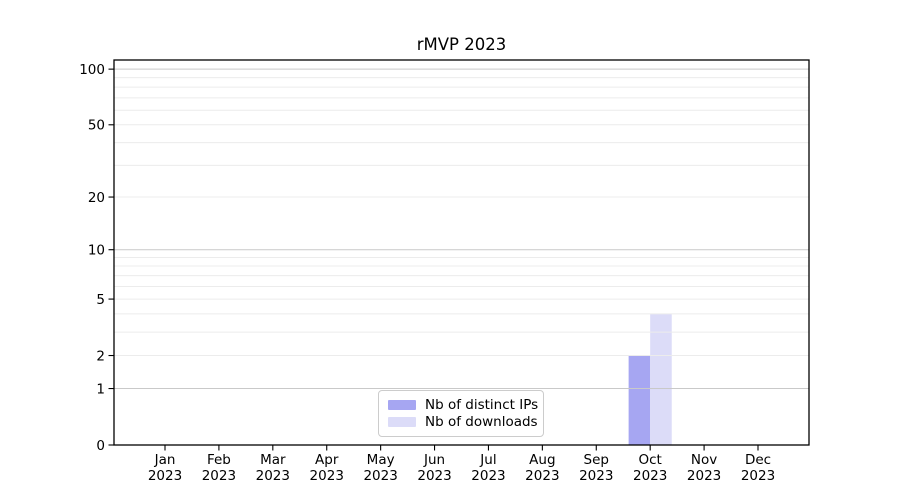 The image size is (900, 500). What do you see at coordinates (596, 476) in the screenshot?
I see `x-tick-label-year-sep: 2023` at bounding box center [596, 476].